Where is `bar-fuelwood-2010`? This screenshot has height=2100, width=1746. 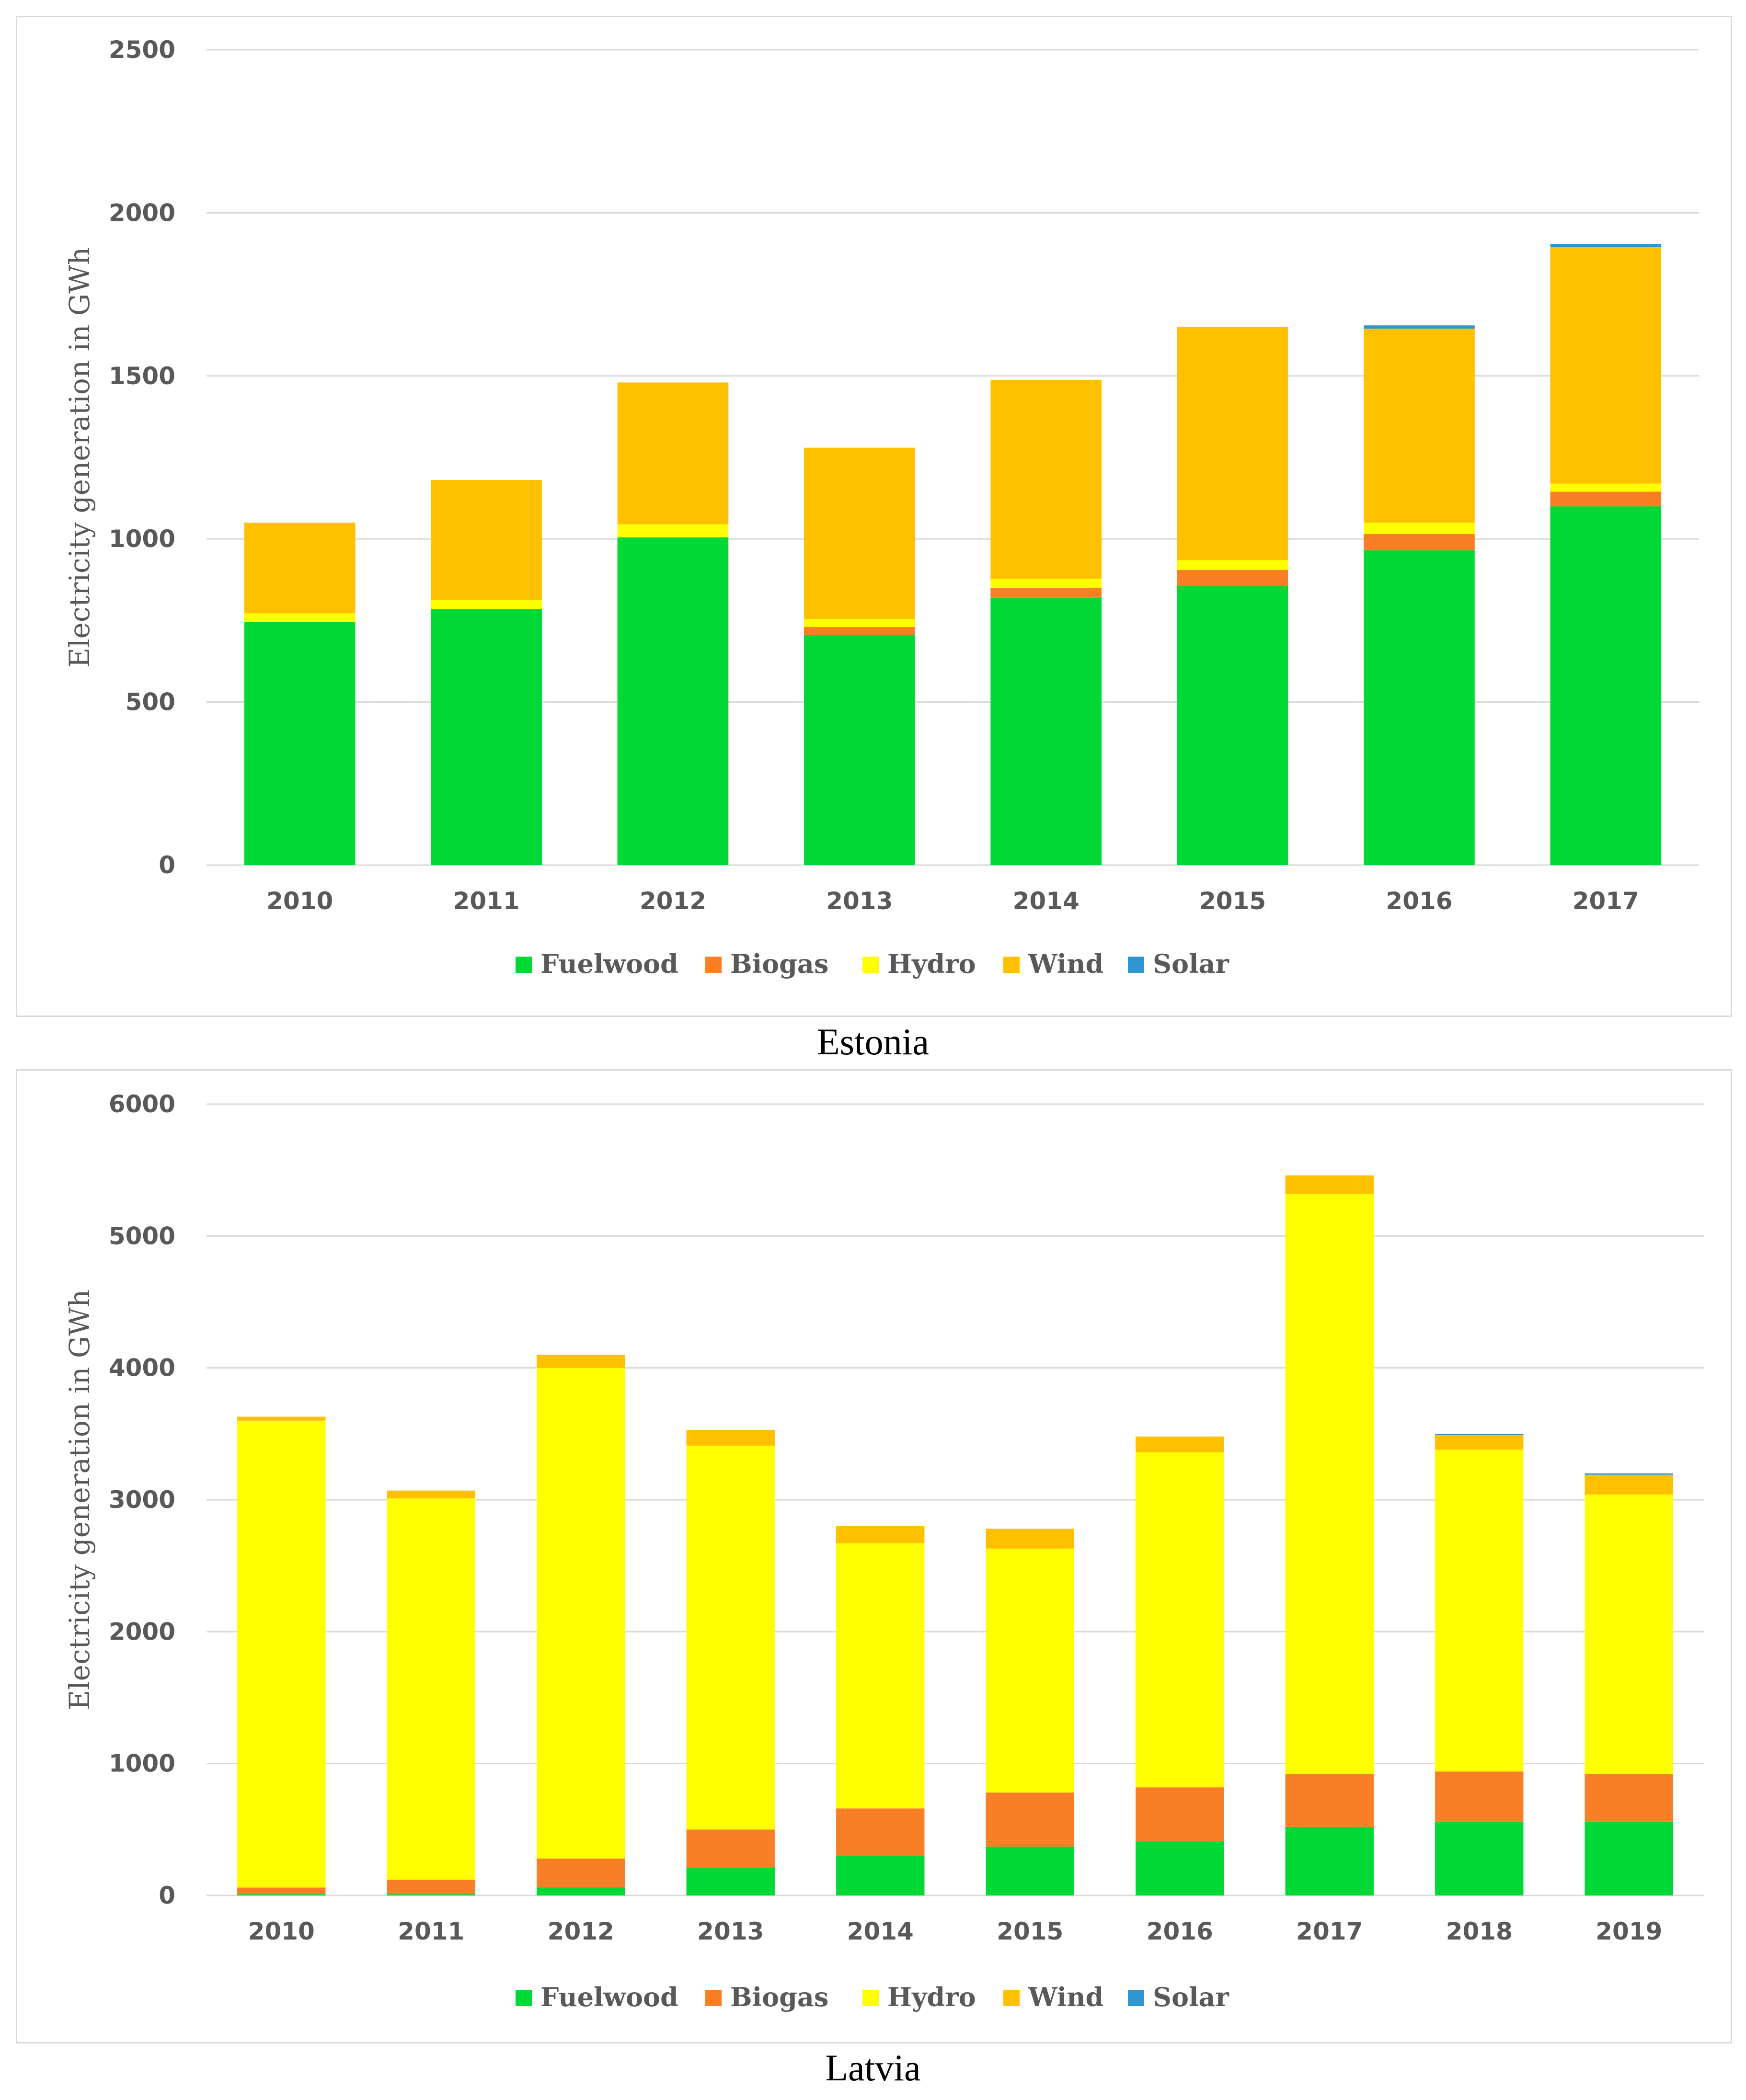 bar-fuelwood-2010 is located at coordinates (300, 743).